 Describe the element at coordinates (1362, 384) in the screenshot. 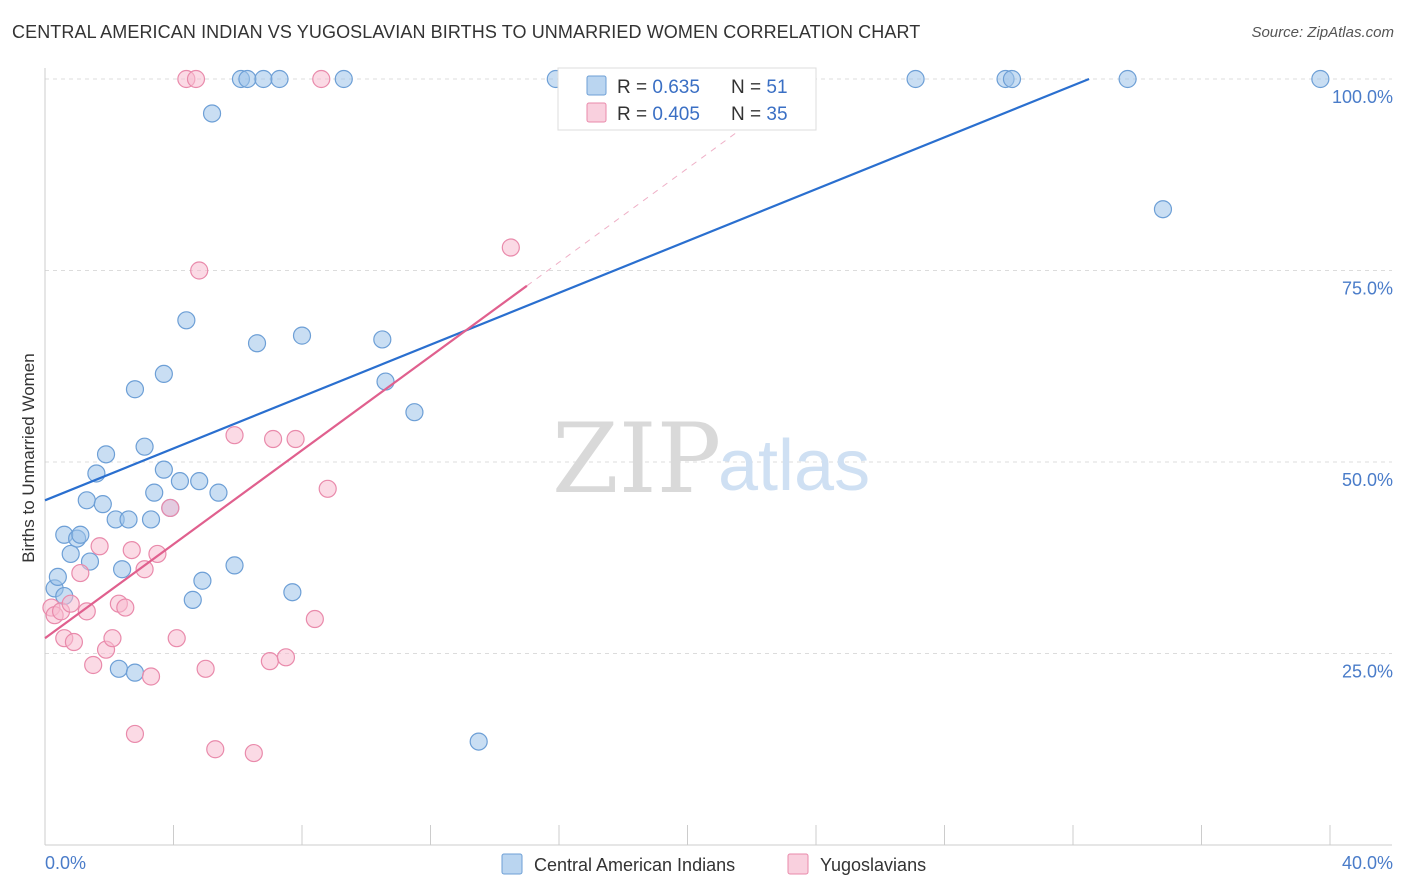

I see `y-tick-labels: 25.0% 50.0% 75.0% 100.0%` at that location.